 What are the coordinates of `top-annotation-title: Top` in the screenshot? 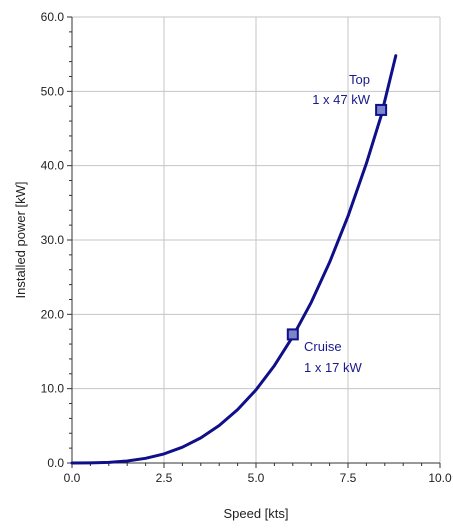 It's located at (359, 79).